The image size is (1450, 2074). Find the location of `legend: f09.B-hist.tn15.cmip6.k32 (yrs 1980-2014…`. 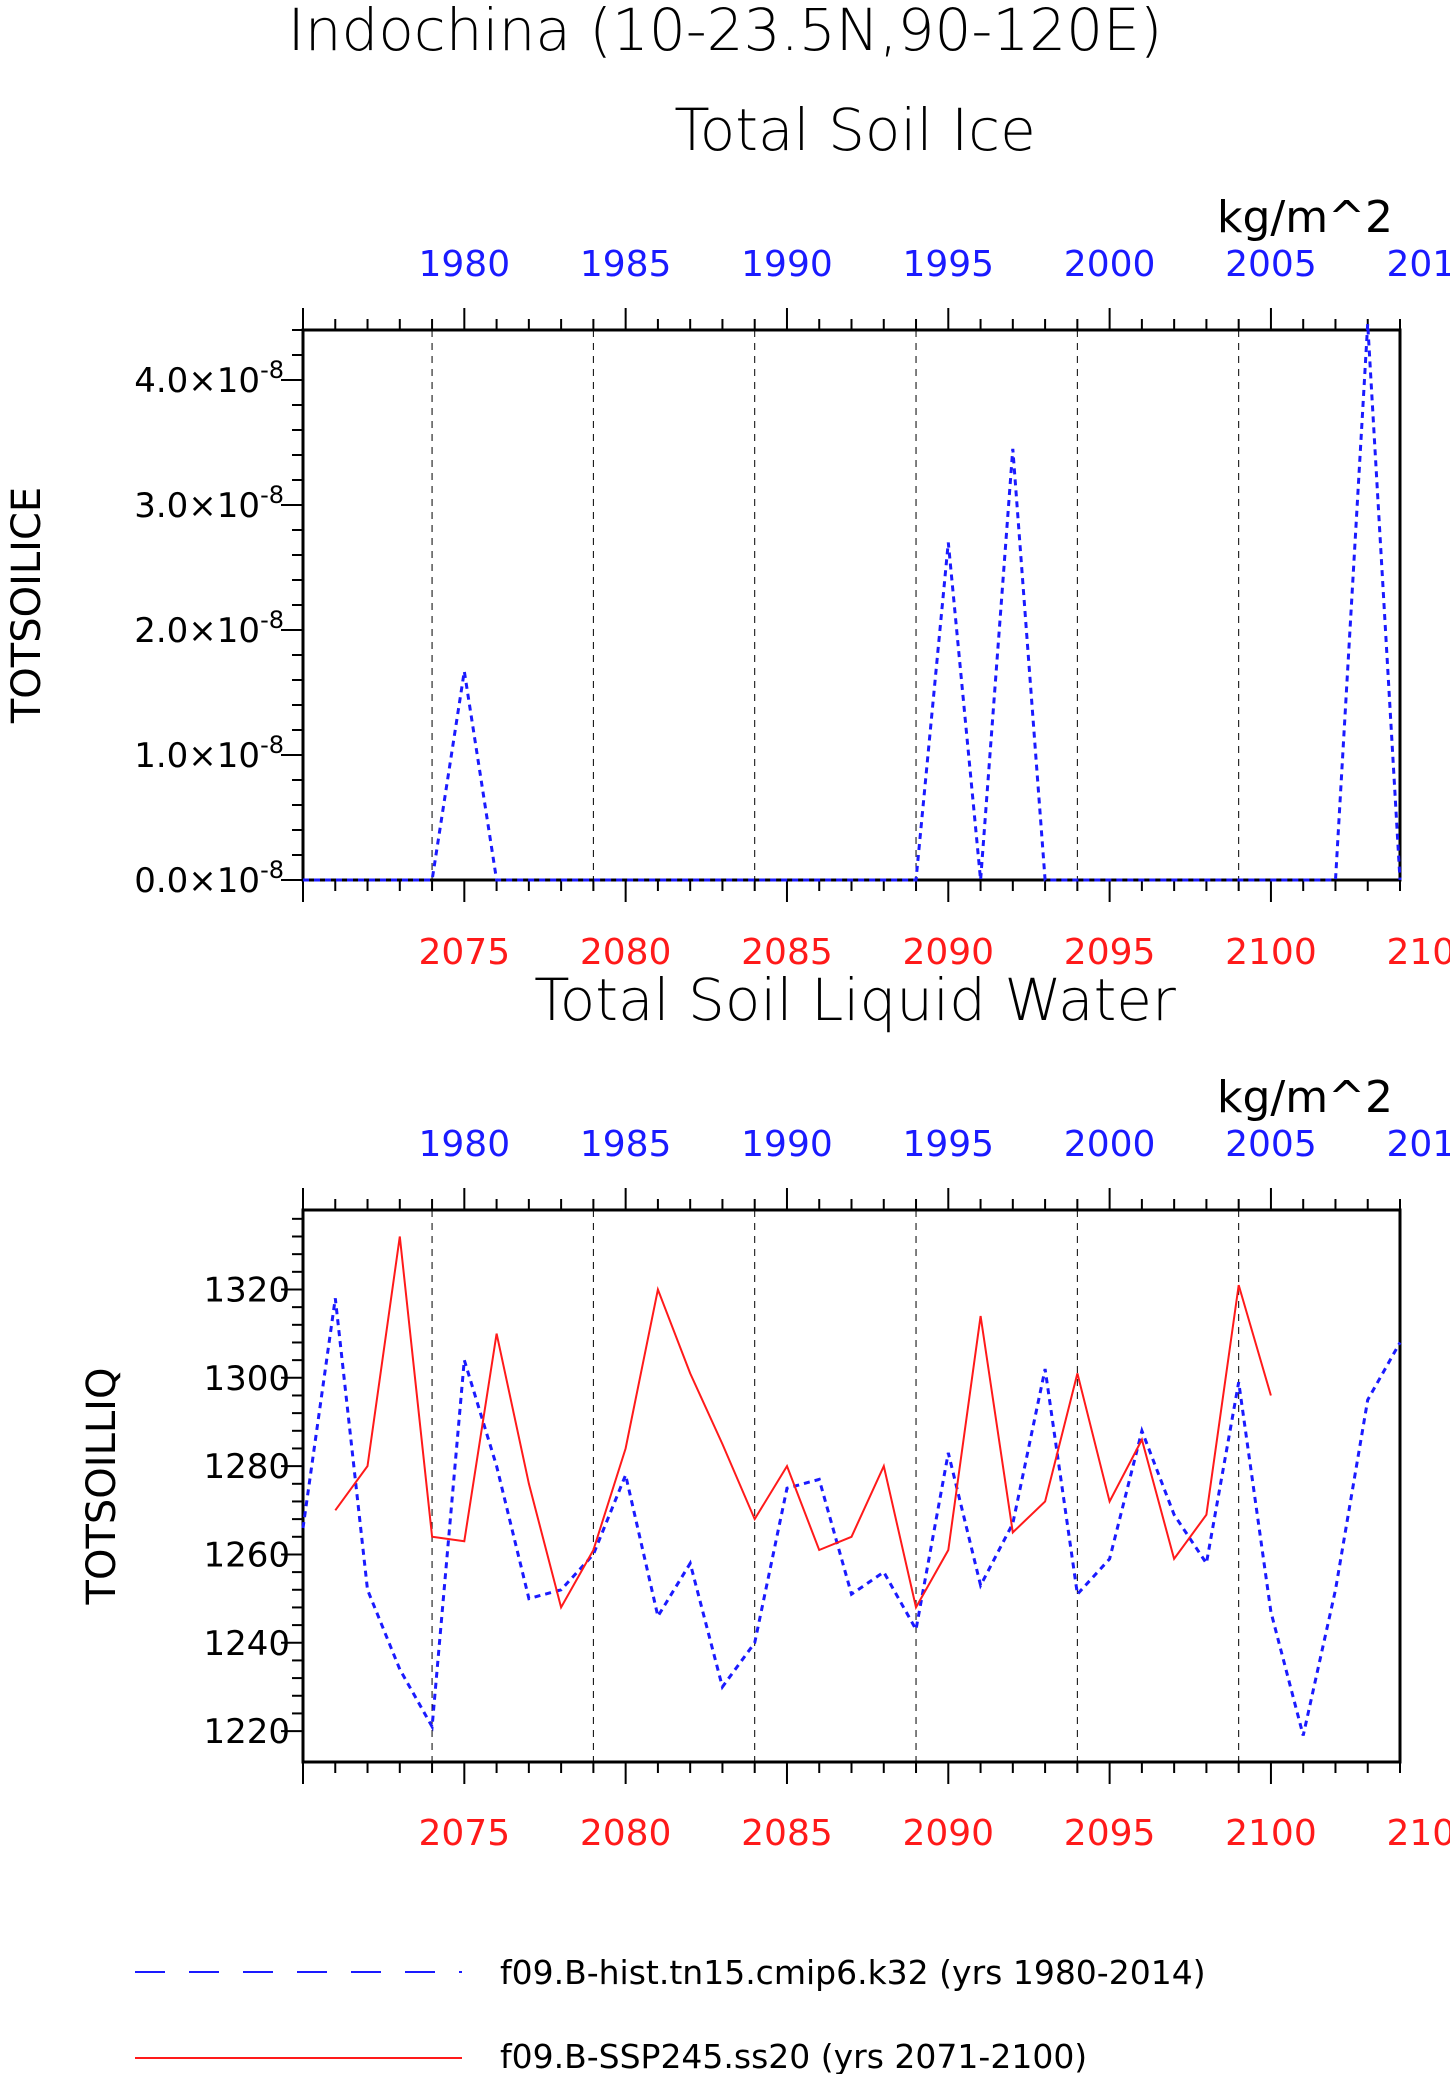

legend: f09.B-hist.tn15.cmip6.k32 (yrs 1980-2014… is located at coordinates (670, 2013).